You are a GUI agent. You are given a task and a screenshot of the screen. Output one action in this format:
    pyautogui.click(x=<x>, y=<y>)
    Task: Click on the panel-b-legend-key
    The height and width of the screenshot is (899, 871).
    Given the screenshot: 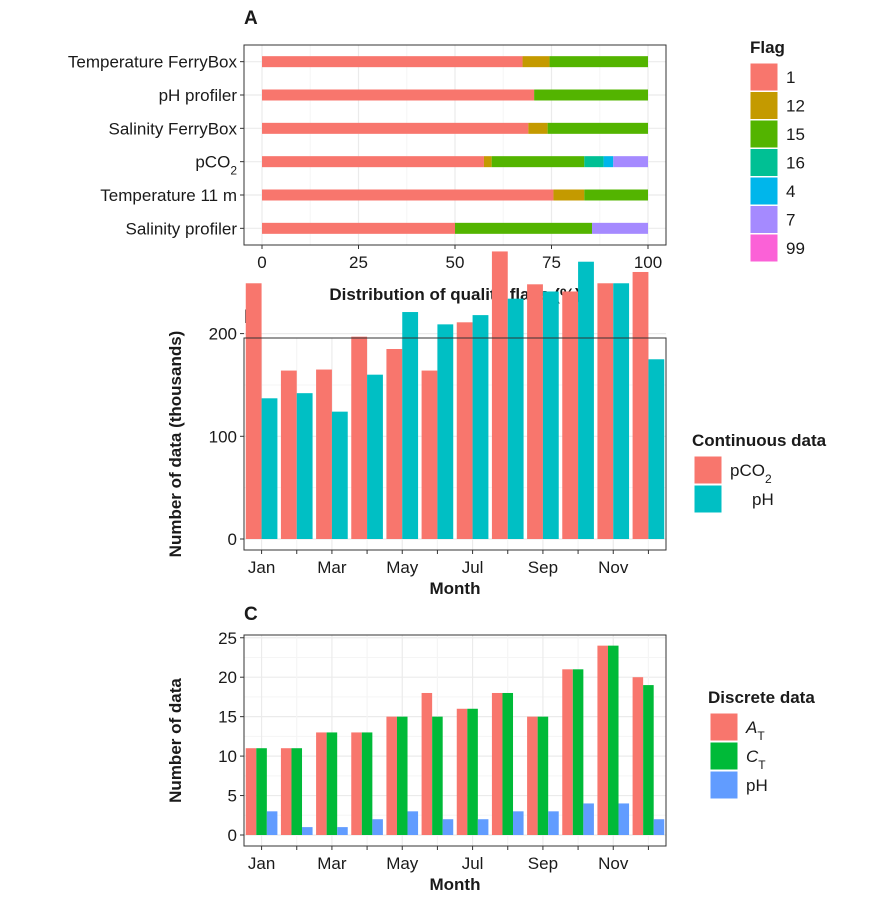 What is the action you would take?
    pyautogui.click(x=708, y=470)
    